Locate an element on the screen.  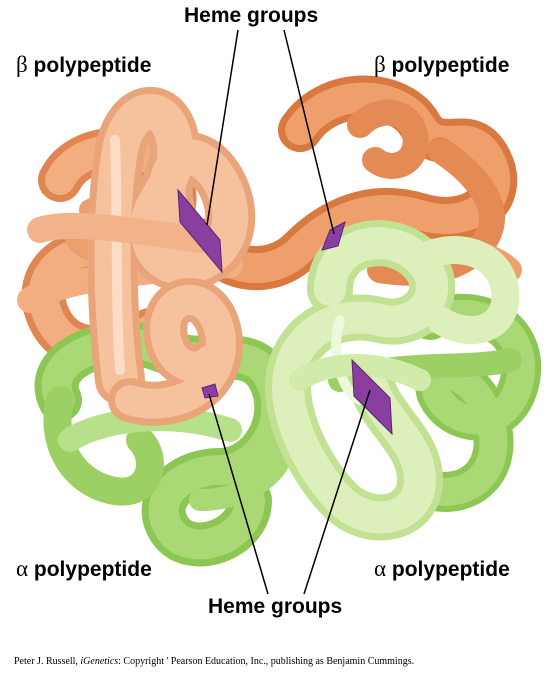
leader-line-top-left is located at coordinates (222, 127).